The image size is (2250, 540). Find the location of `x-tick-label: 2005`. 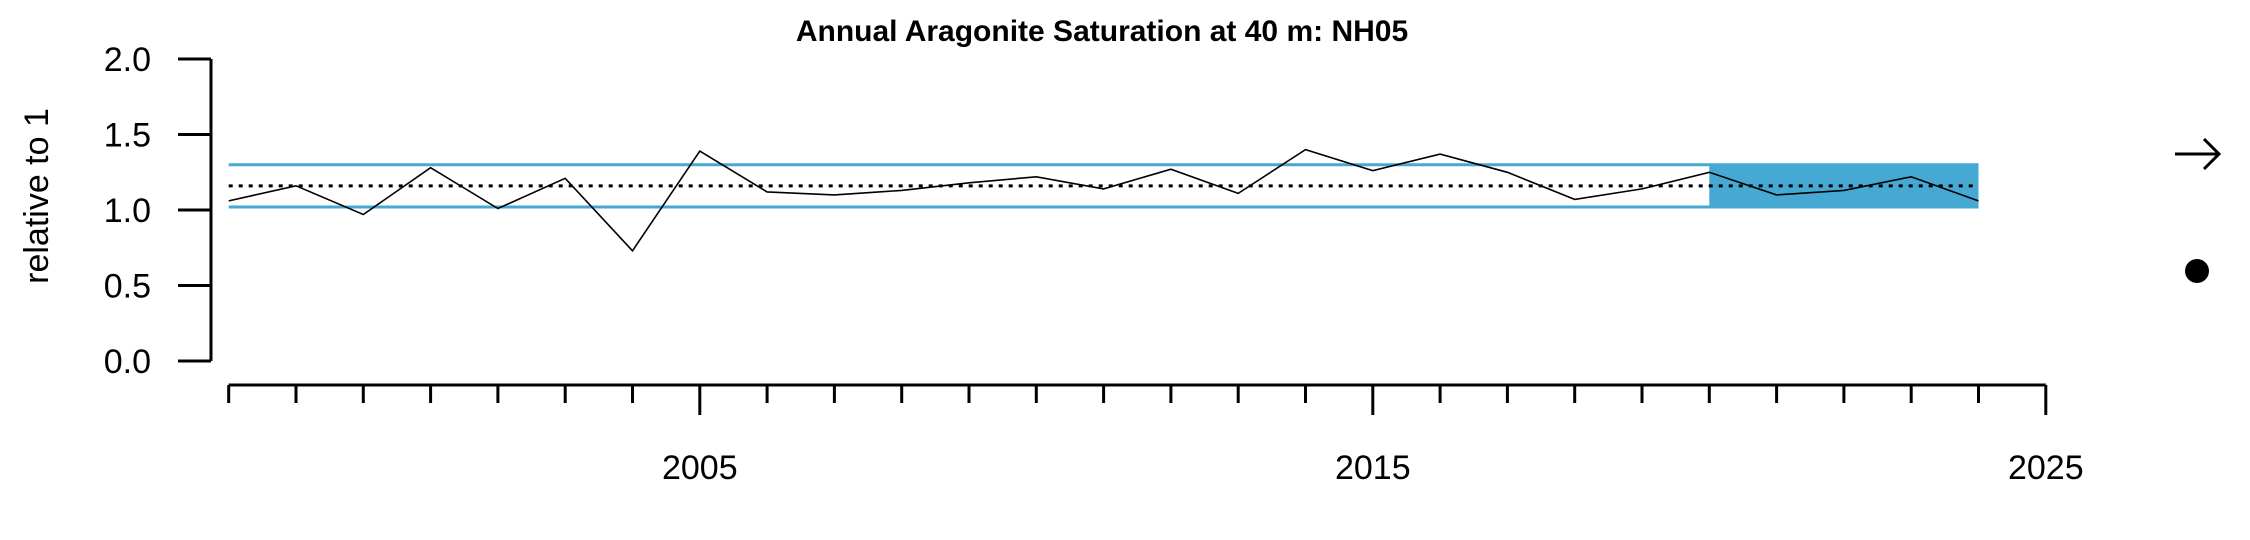

x-tick-label: 2005 is located at coordinates (700, 468).